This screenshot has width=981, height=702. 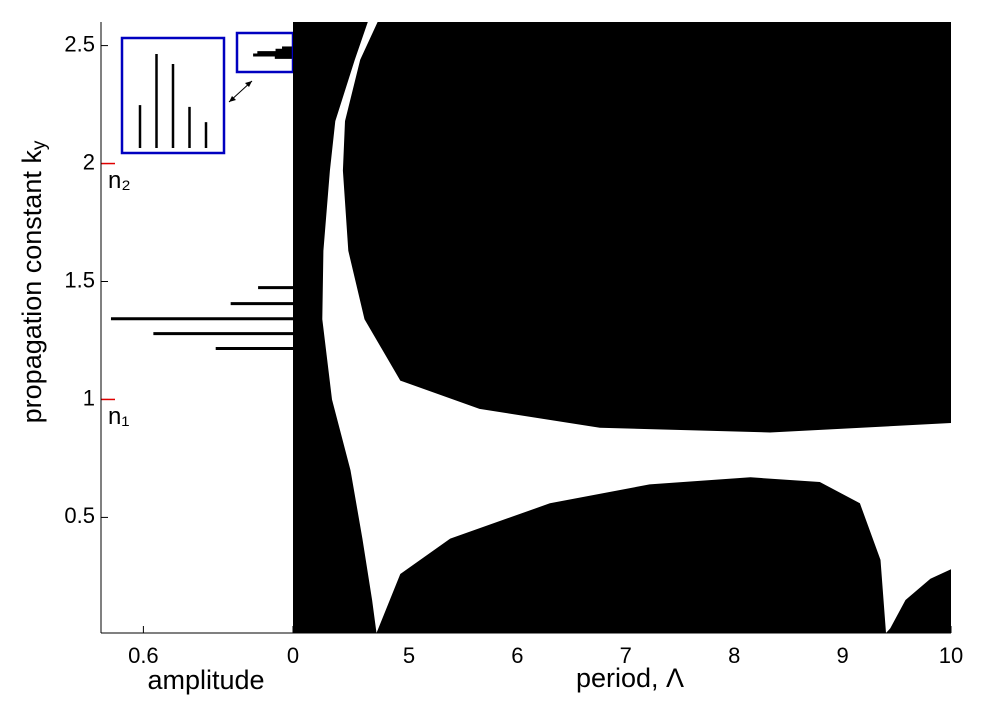 I want to click on y-axis-label-subscript: y, so click(x=39, y=145).